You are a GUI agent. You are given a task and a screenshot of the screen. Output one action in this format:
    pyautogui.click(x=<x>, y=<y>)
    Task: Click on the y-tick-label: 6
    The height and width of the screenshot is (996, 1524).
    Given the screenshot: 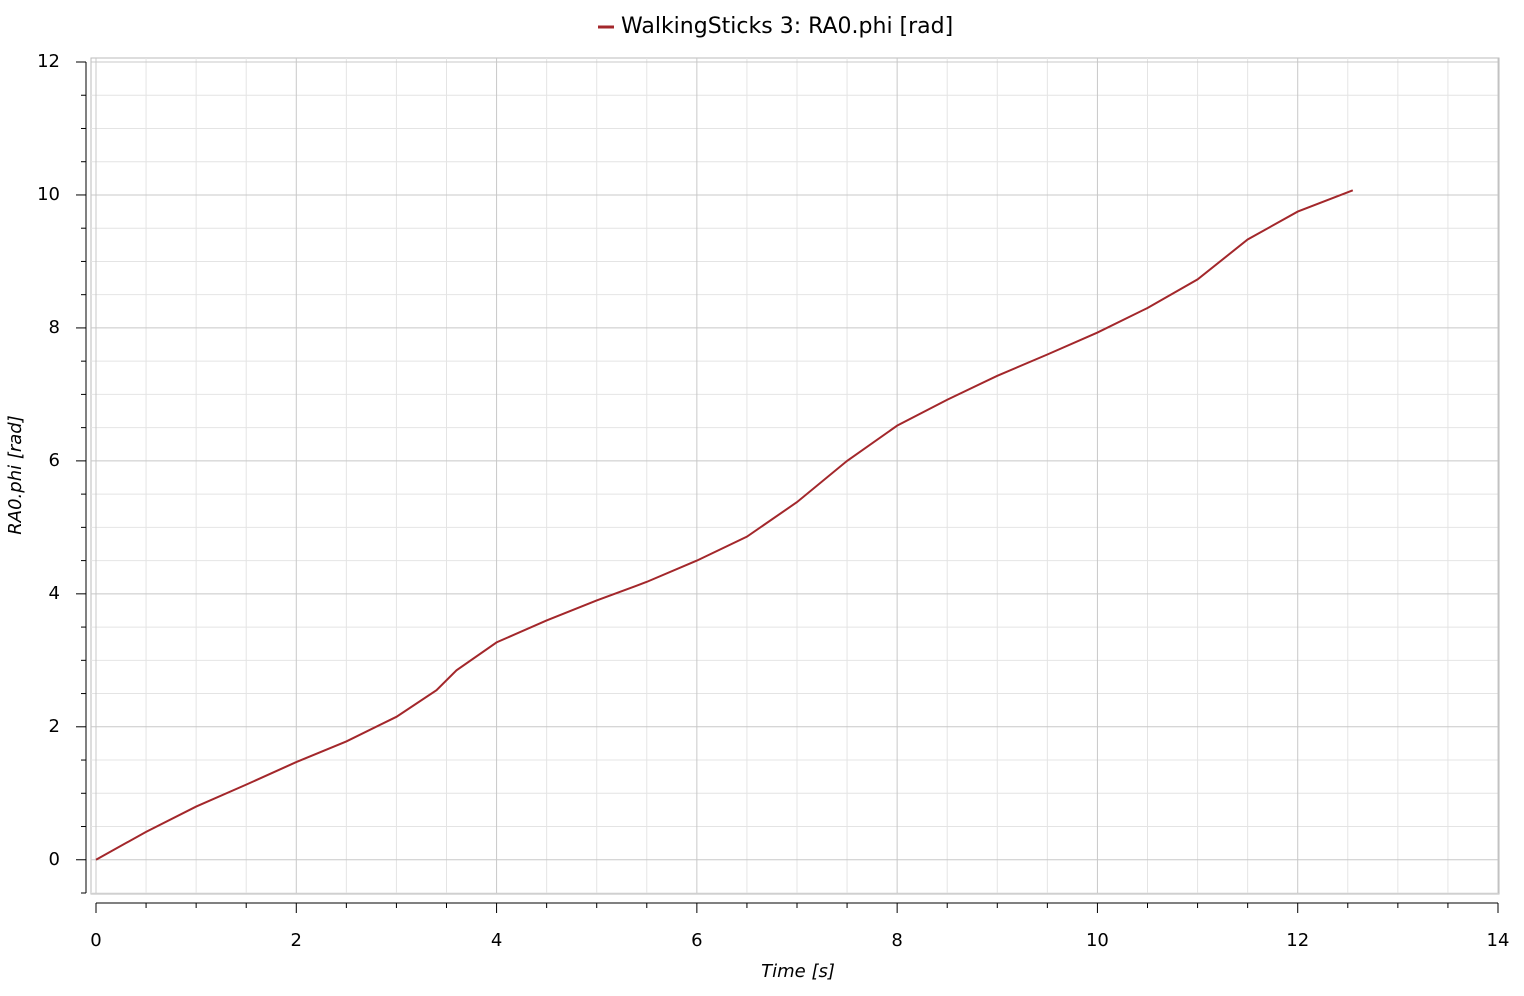 What is the action you would take?
    pyautogui.click(x=54, y=460)
    